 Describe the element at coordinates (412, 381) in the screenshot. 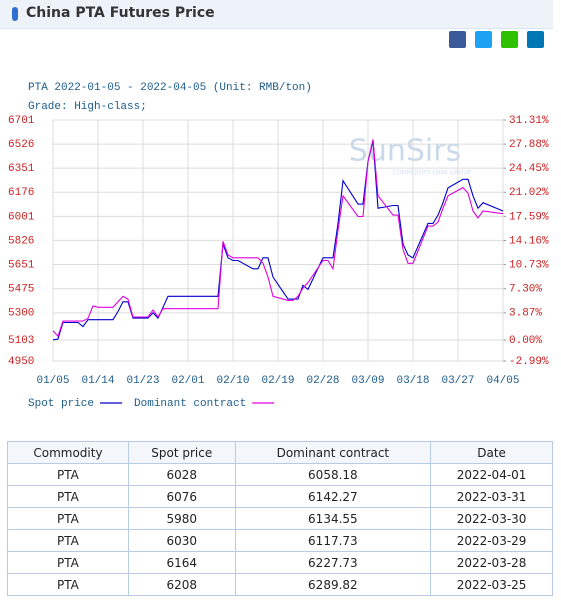

I see `x-tick-label: 03/18` at that location.